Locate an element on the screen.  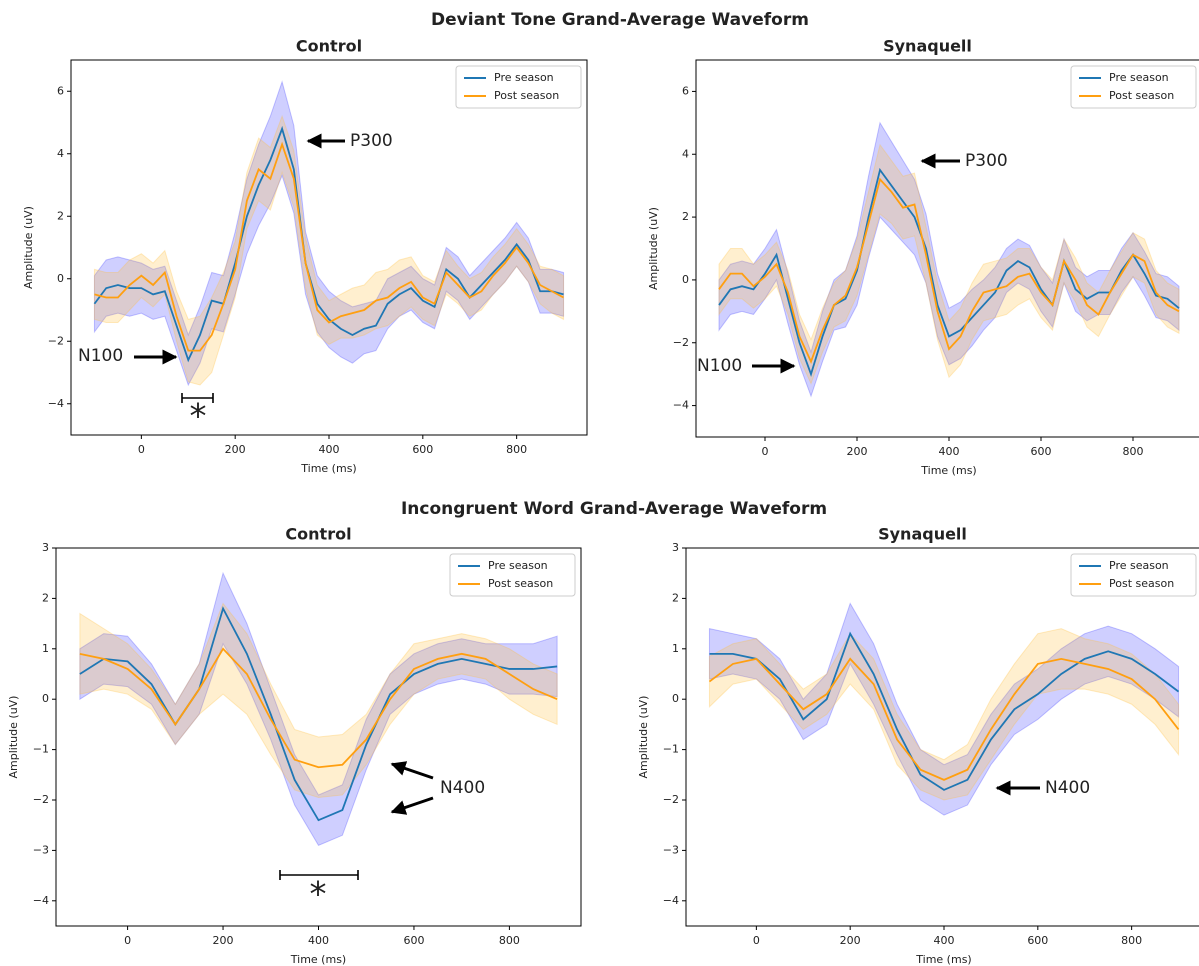
suptitle: Deviant Tone Grand-Average Waveform is located at coordinates (620, 20).